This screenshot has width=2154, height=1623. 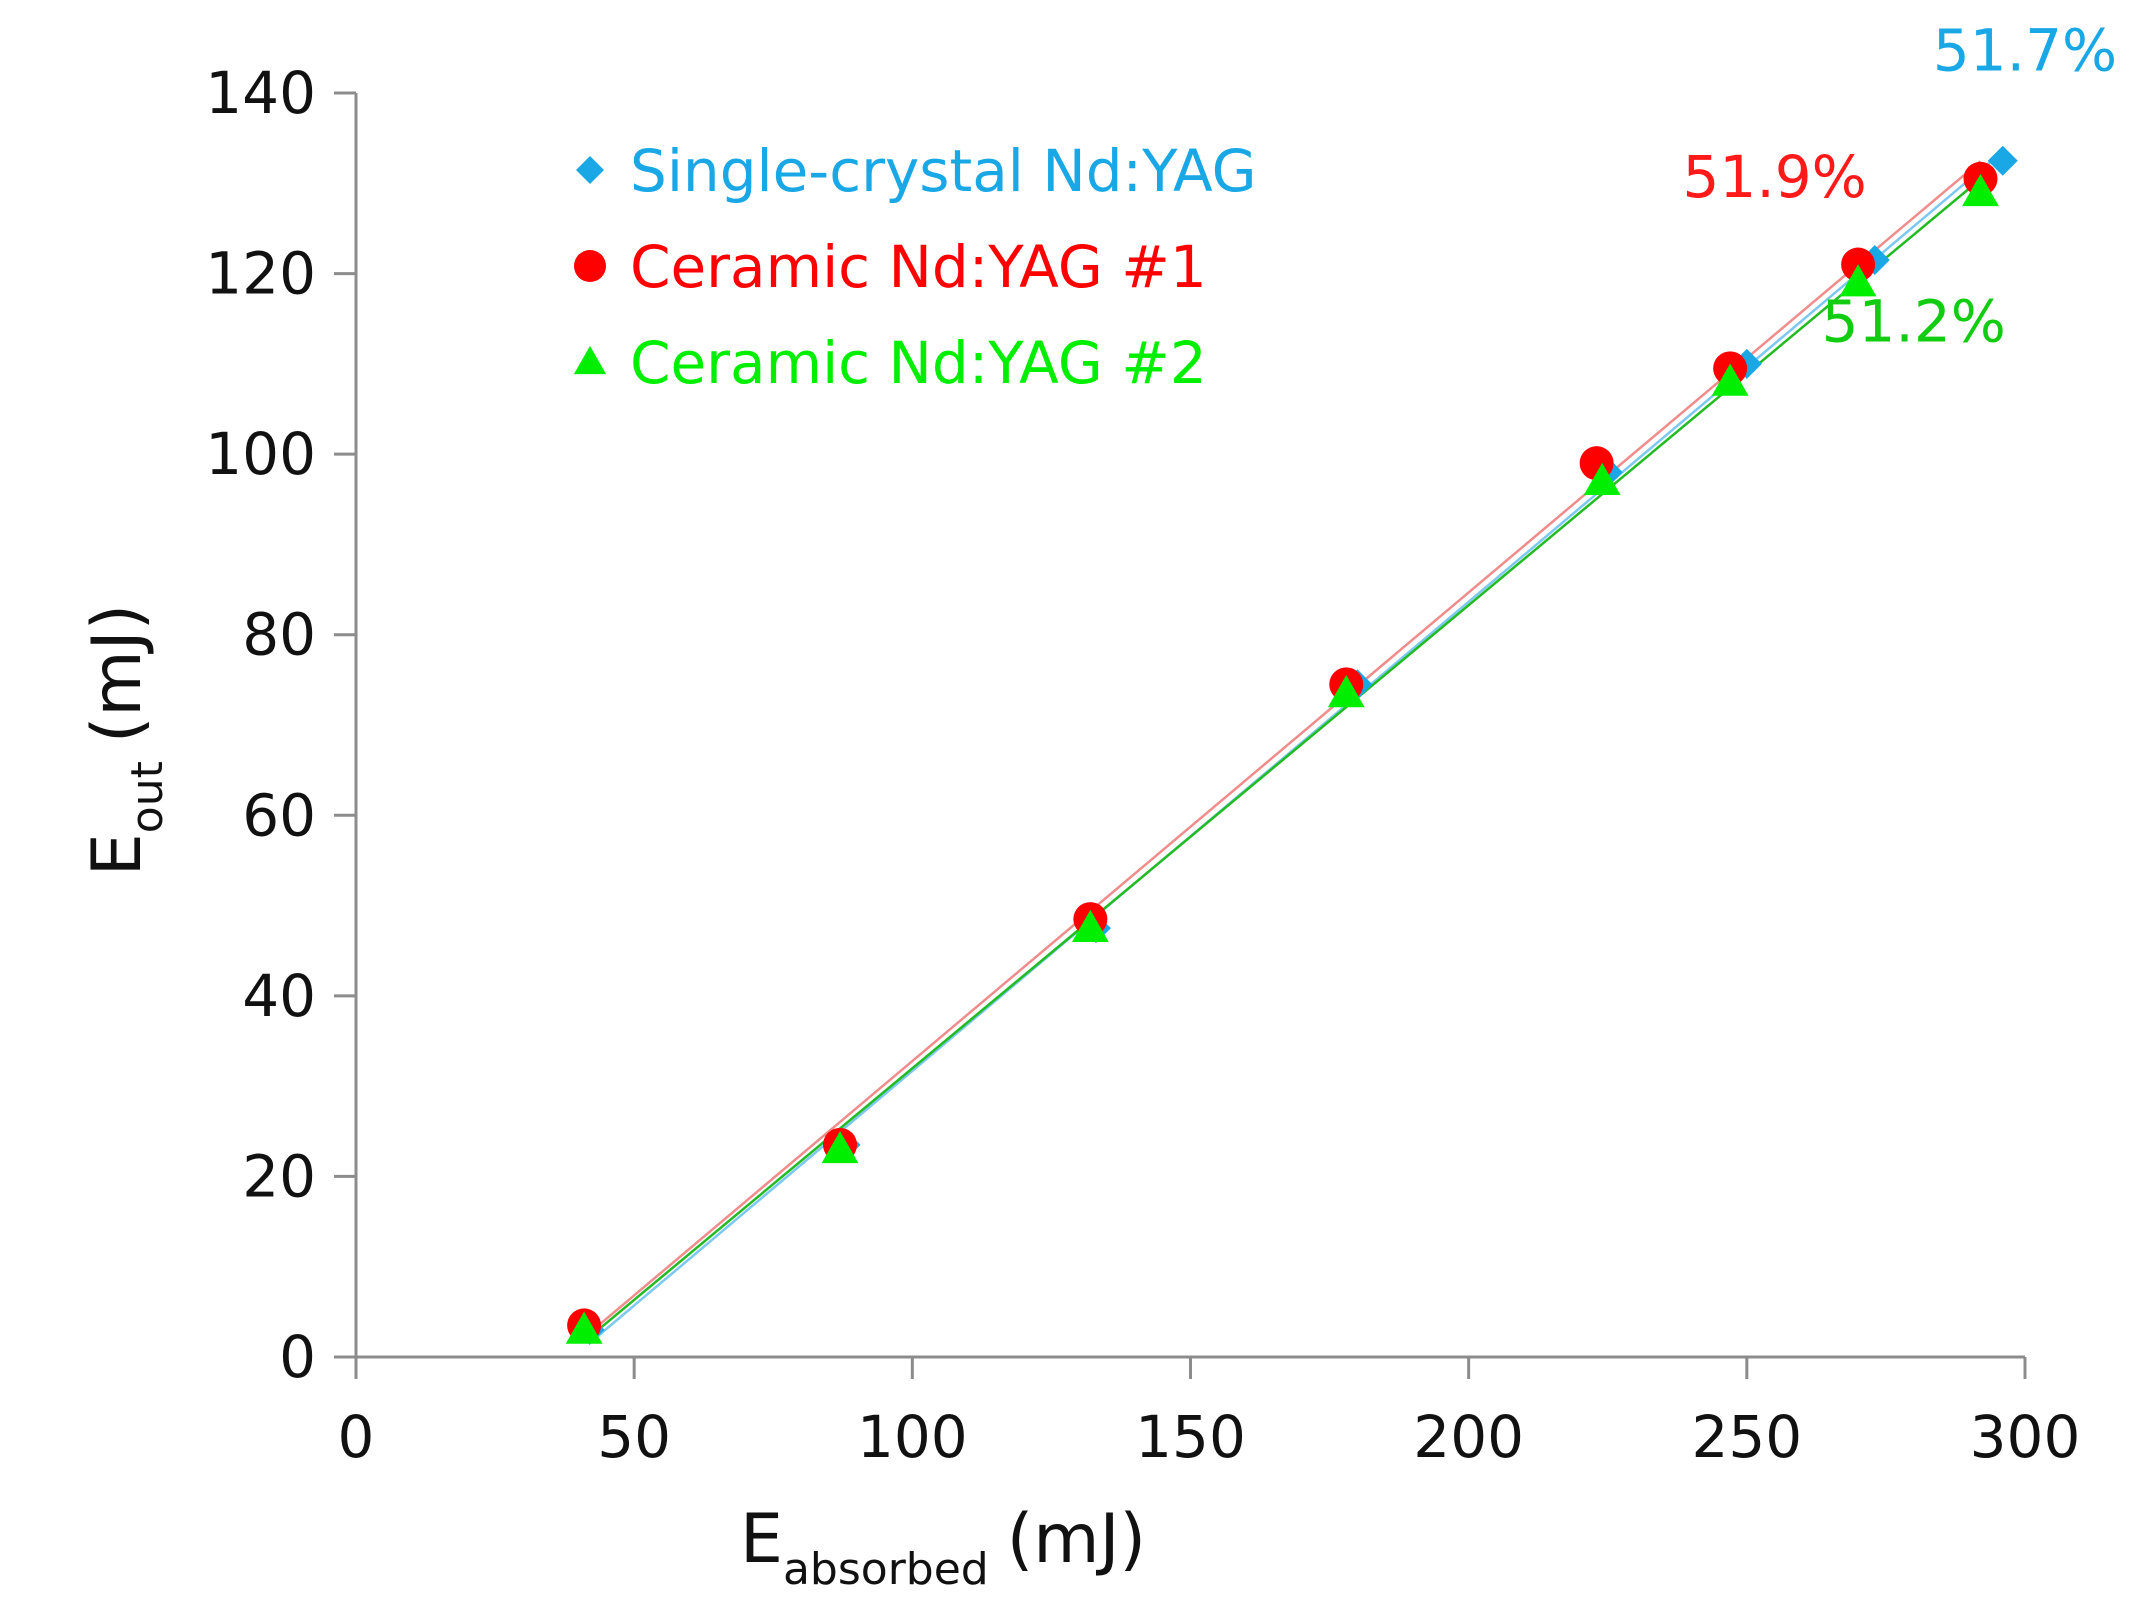 I want to click on x-axis-title-sub: absorbed, so click(x=886, y=1569).